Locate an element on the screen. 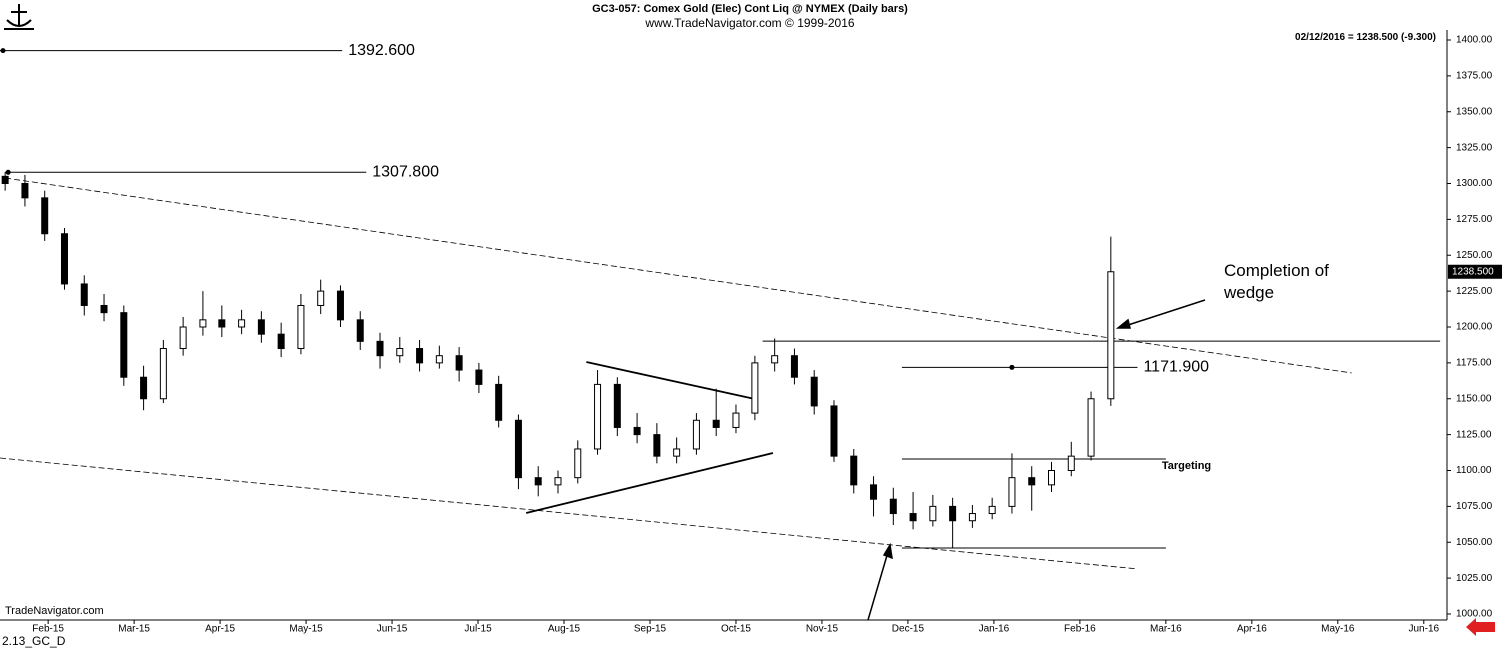 Image resolution: width=1502 pixels, height=651 pixels. annotation-line: Completion of is located at coordinates (1276, 270).